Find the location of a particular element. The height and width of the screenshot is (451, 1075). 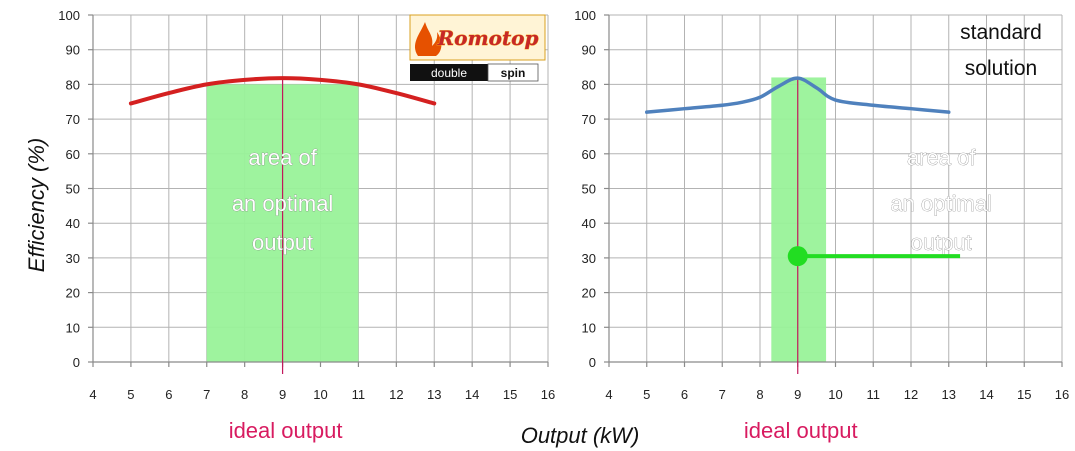

flame-icon is located at coordinates (428, 39).